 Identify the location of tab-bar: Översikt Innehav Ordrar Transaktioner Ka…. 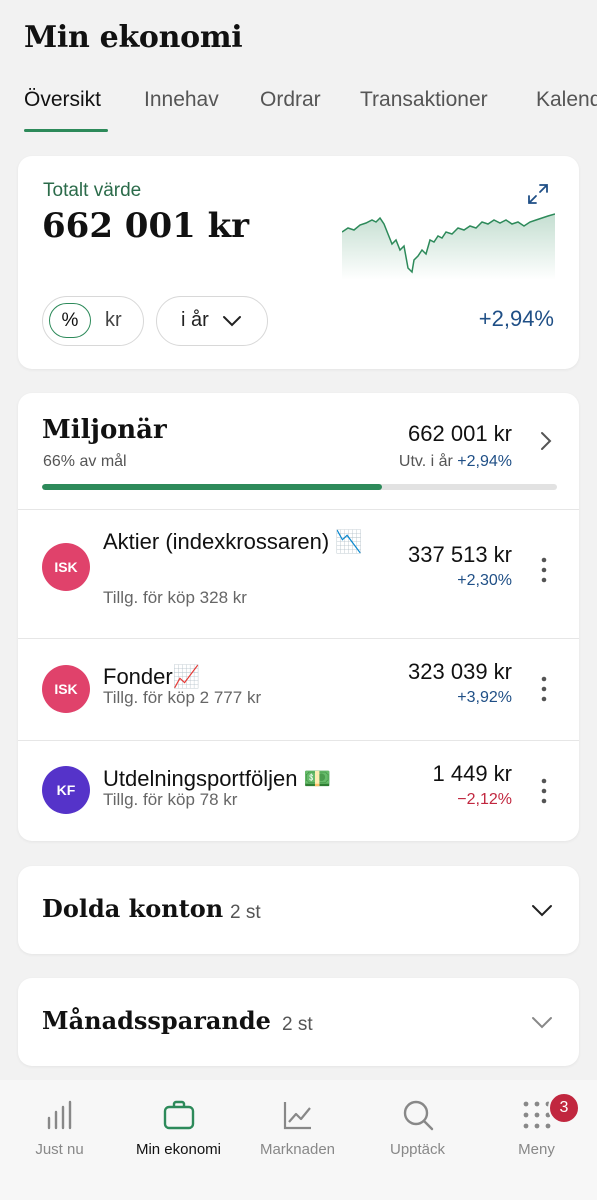
(310, 113).